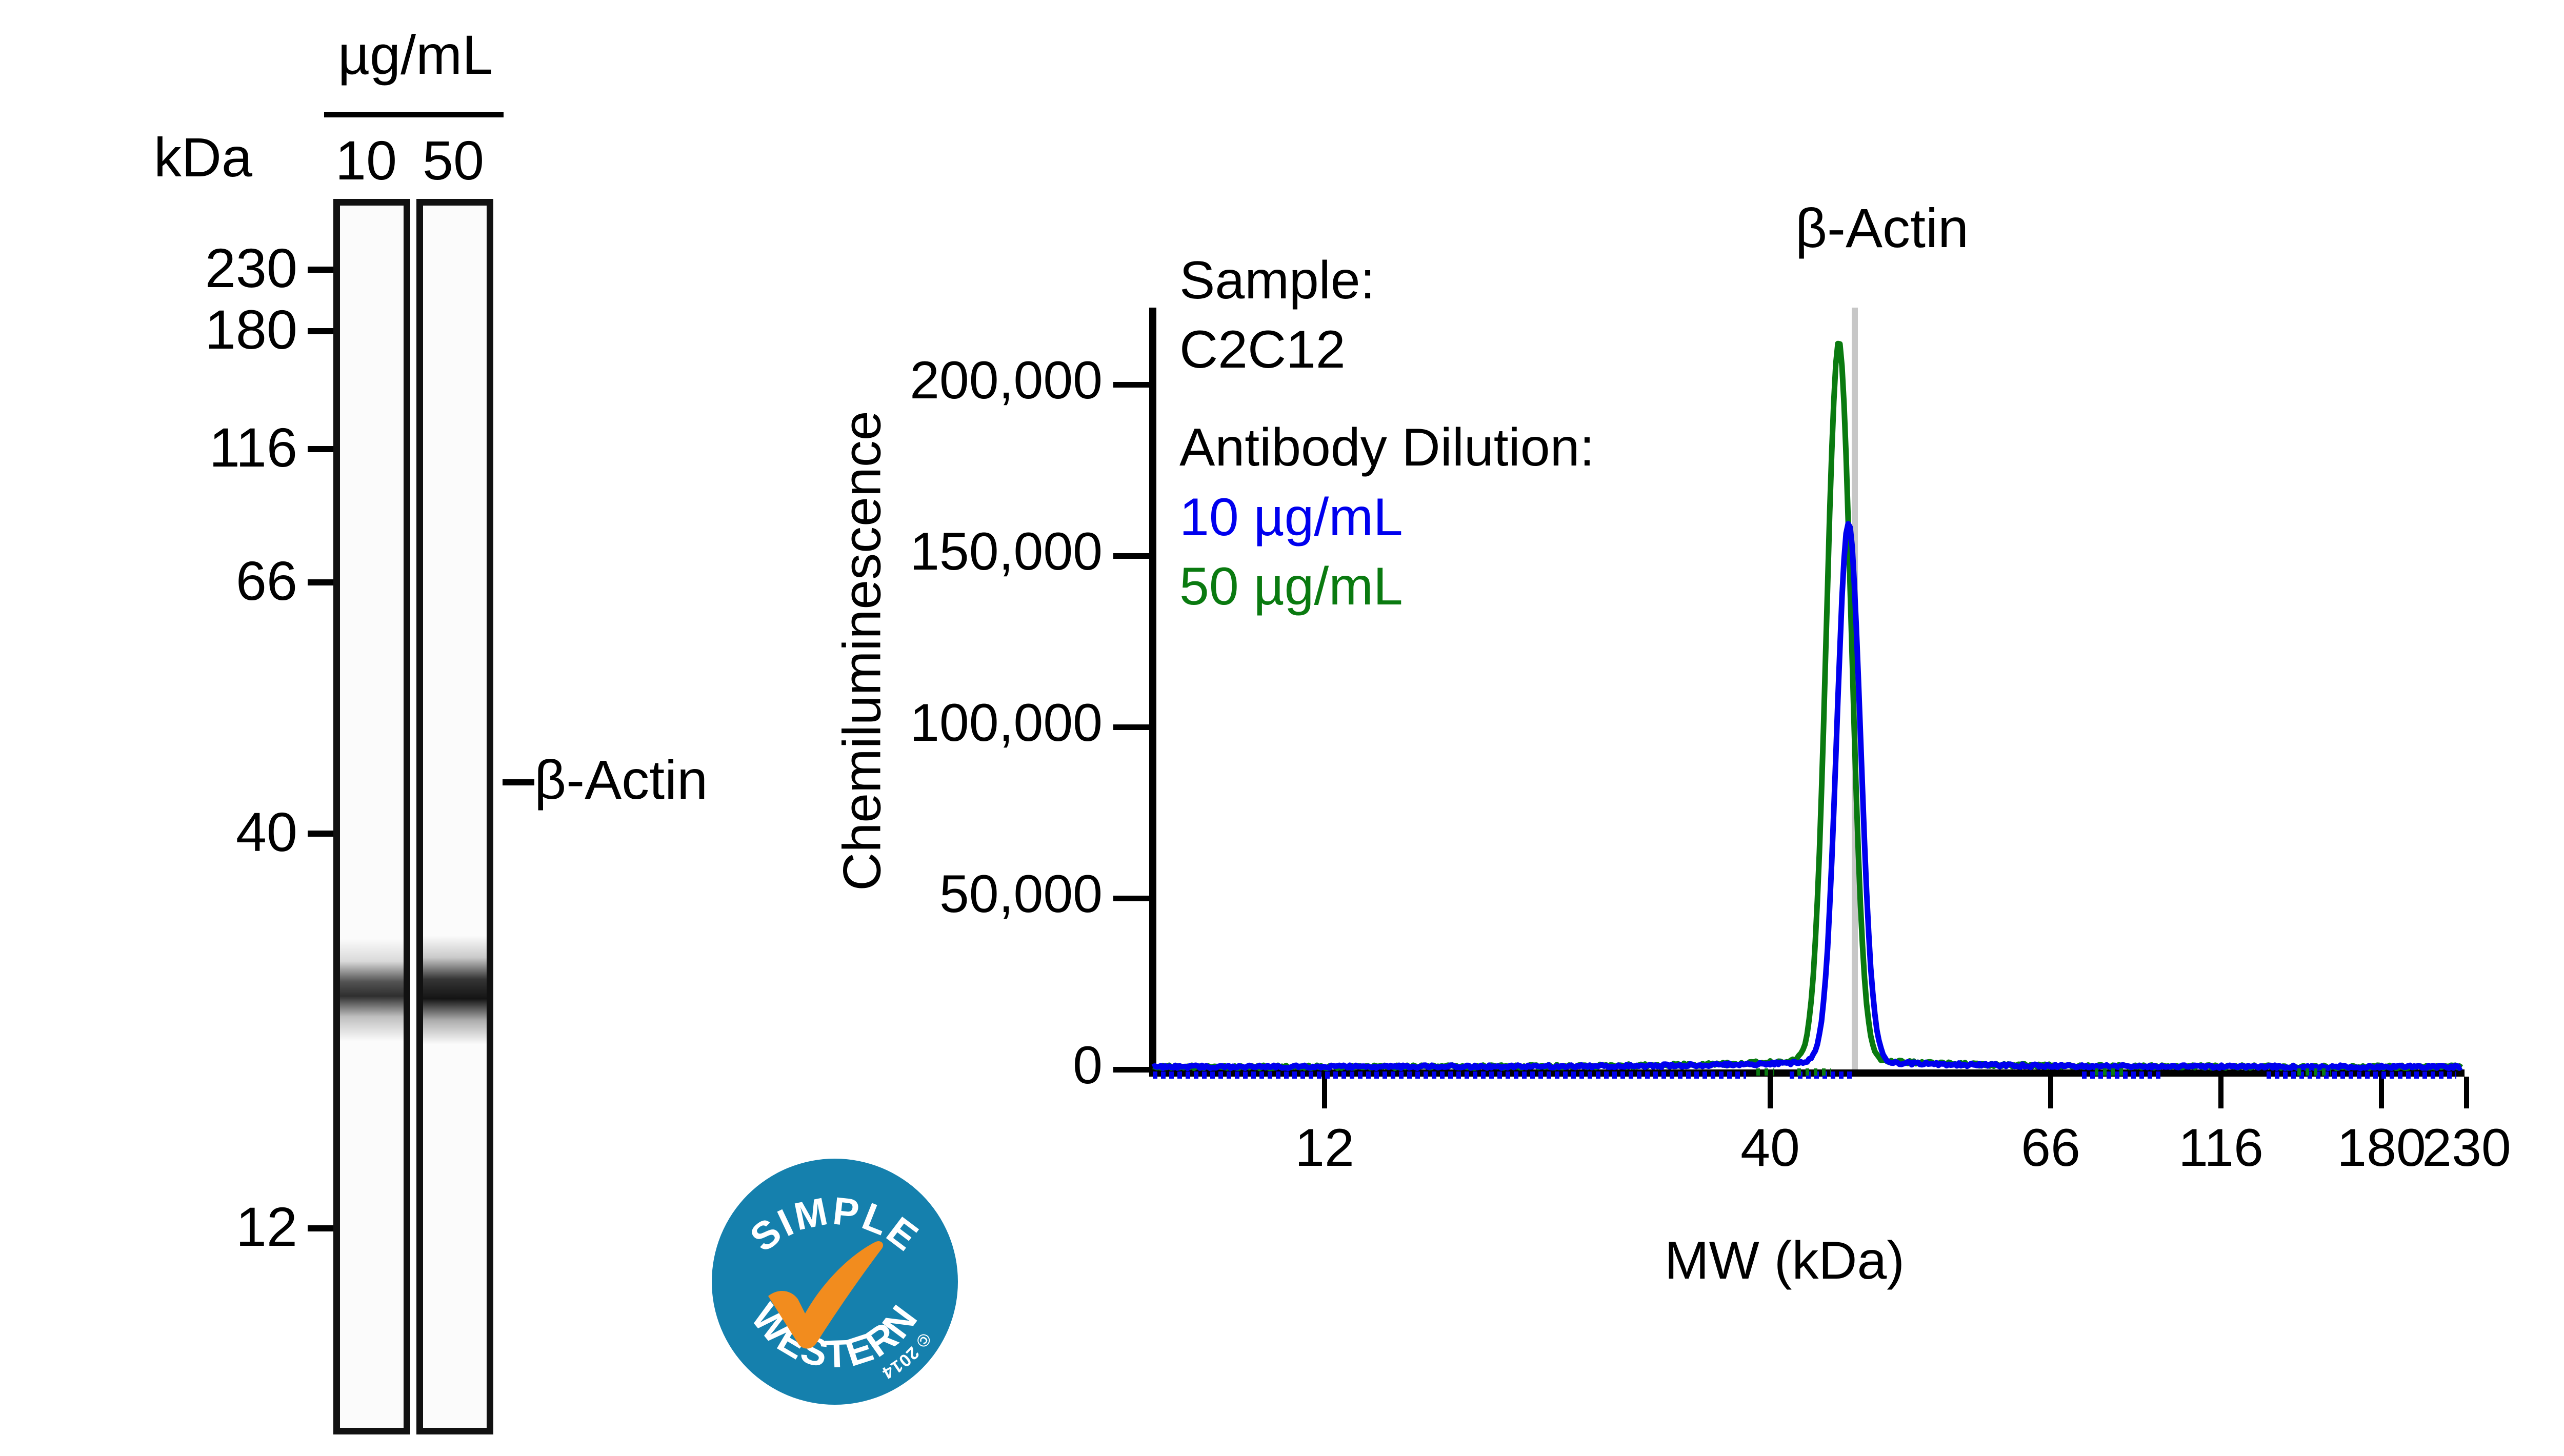 This screenshot has height=1456, width=2564. I want to click on mw-marker-40: 40, so click(266, 832).